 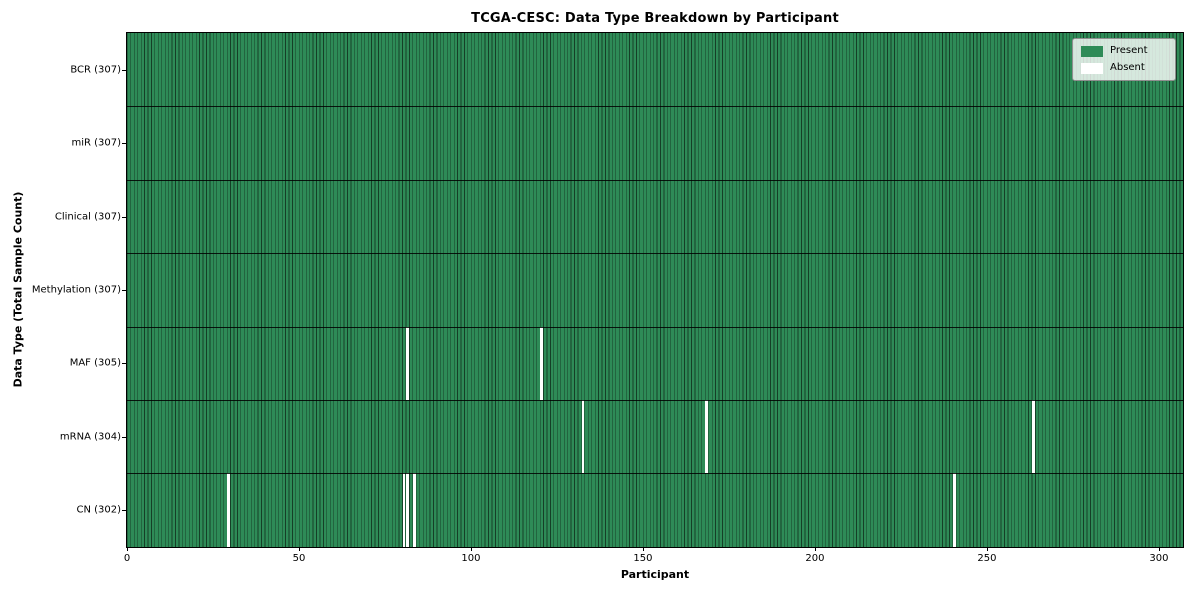 I want to click on present-swatch-icon, so click(x=1092, y=51).